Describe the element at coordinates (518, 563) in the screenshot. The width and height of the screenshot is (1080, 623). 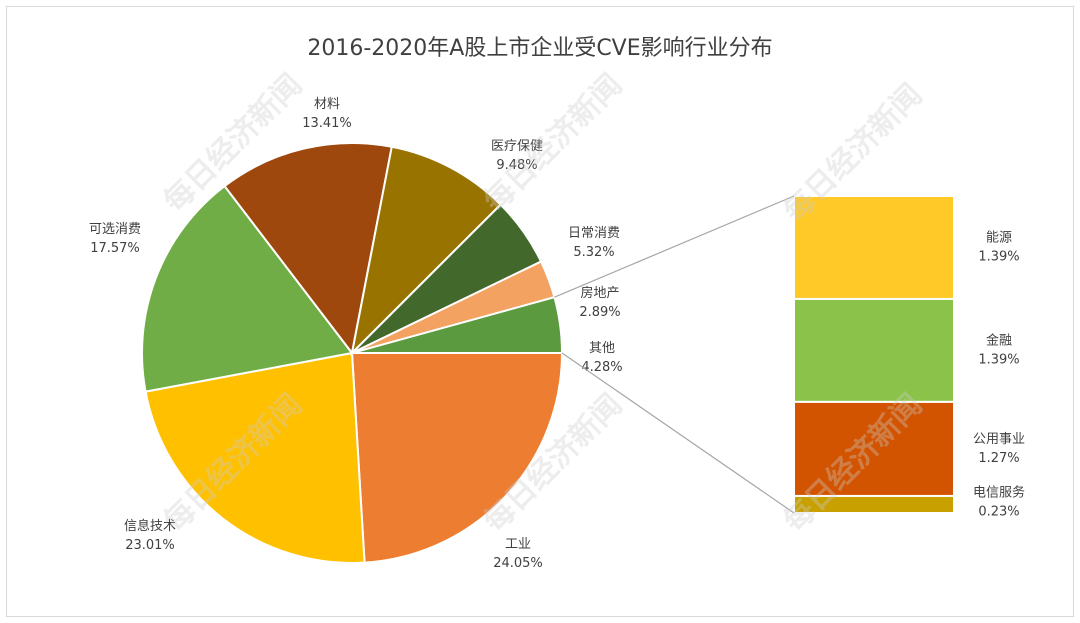
I see `slice-value-label: 24.05%` at that location.